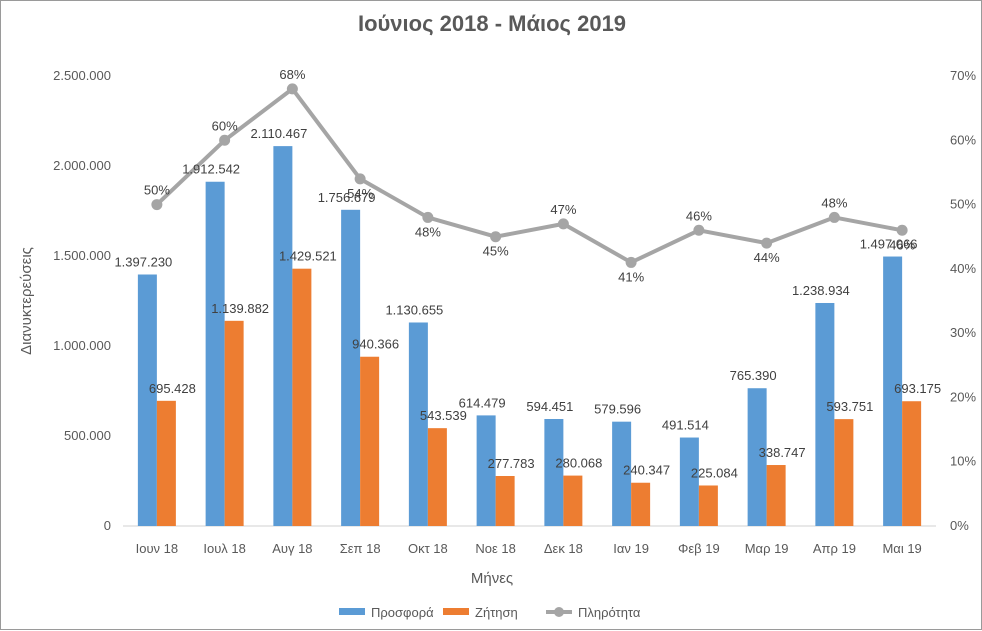 The height and width of the screenshot is (631, 982). Describe the element at coordinates (631, 548) in the screenshot. I see `x-tick-label: Ιαν 19` at that location.